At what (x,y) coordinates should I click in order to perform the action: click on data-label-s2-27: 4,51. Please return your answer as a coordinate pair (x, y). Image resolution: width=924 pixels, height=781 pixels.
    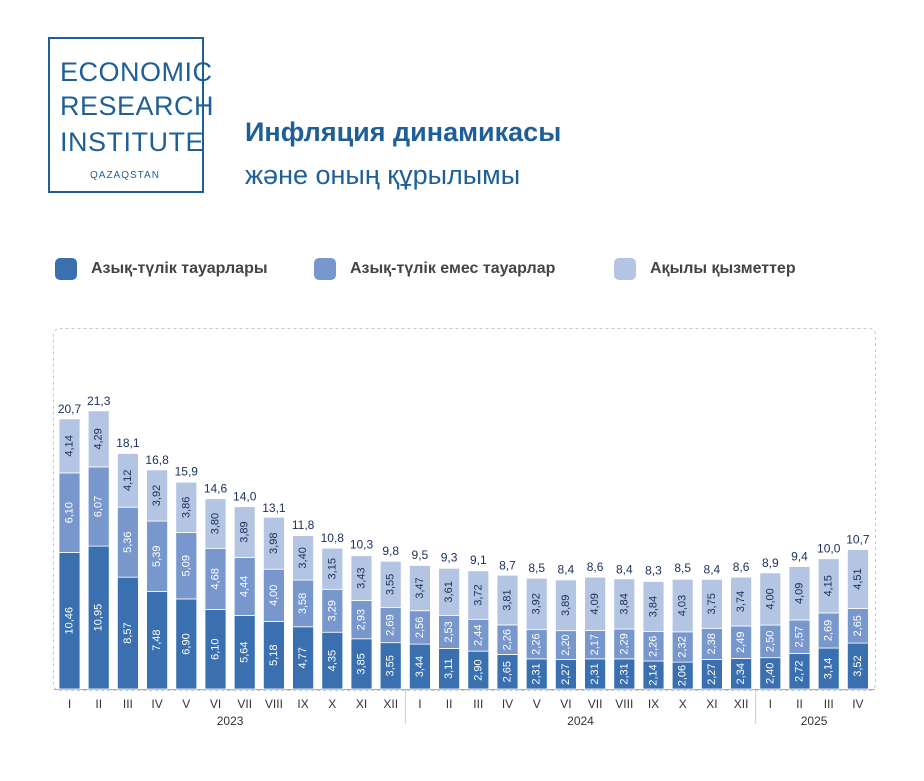
    Looking at the image, I should click on (858, 578).